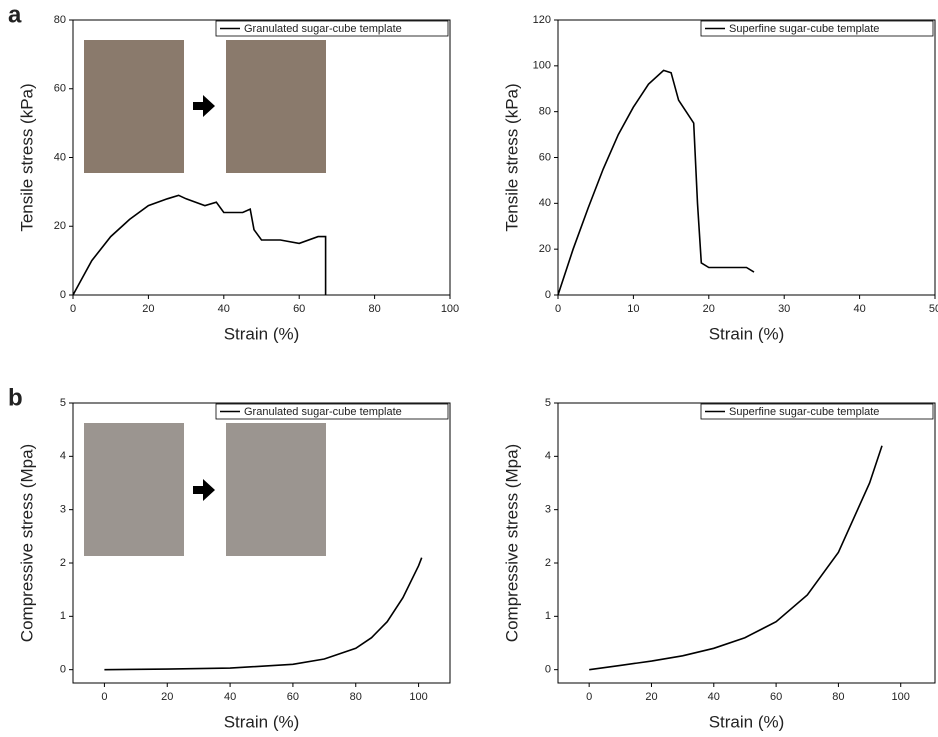 Image resolution: width=938 pixels, height=737 pixels. What do you see at coordinates (542, 66) in the screenshot?
I see `y-tick-label: 100` at bounding box center [542, 66].